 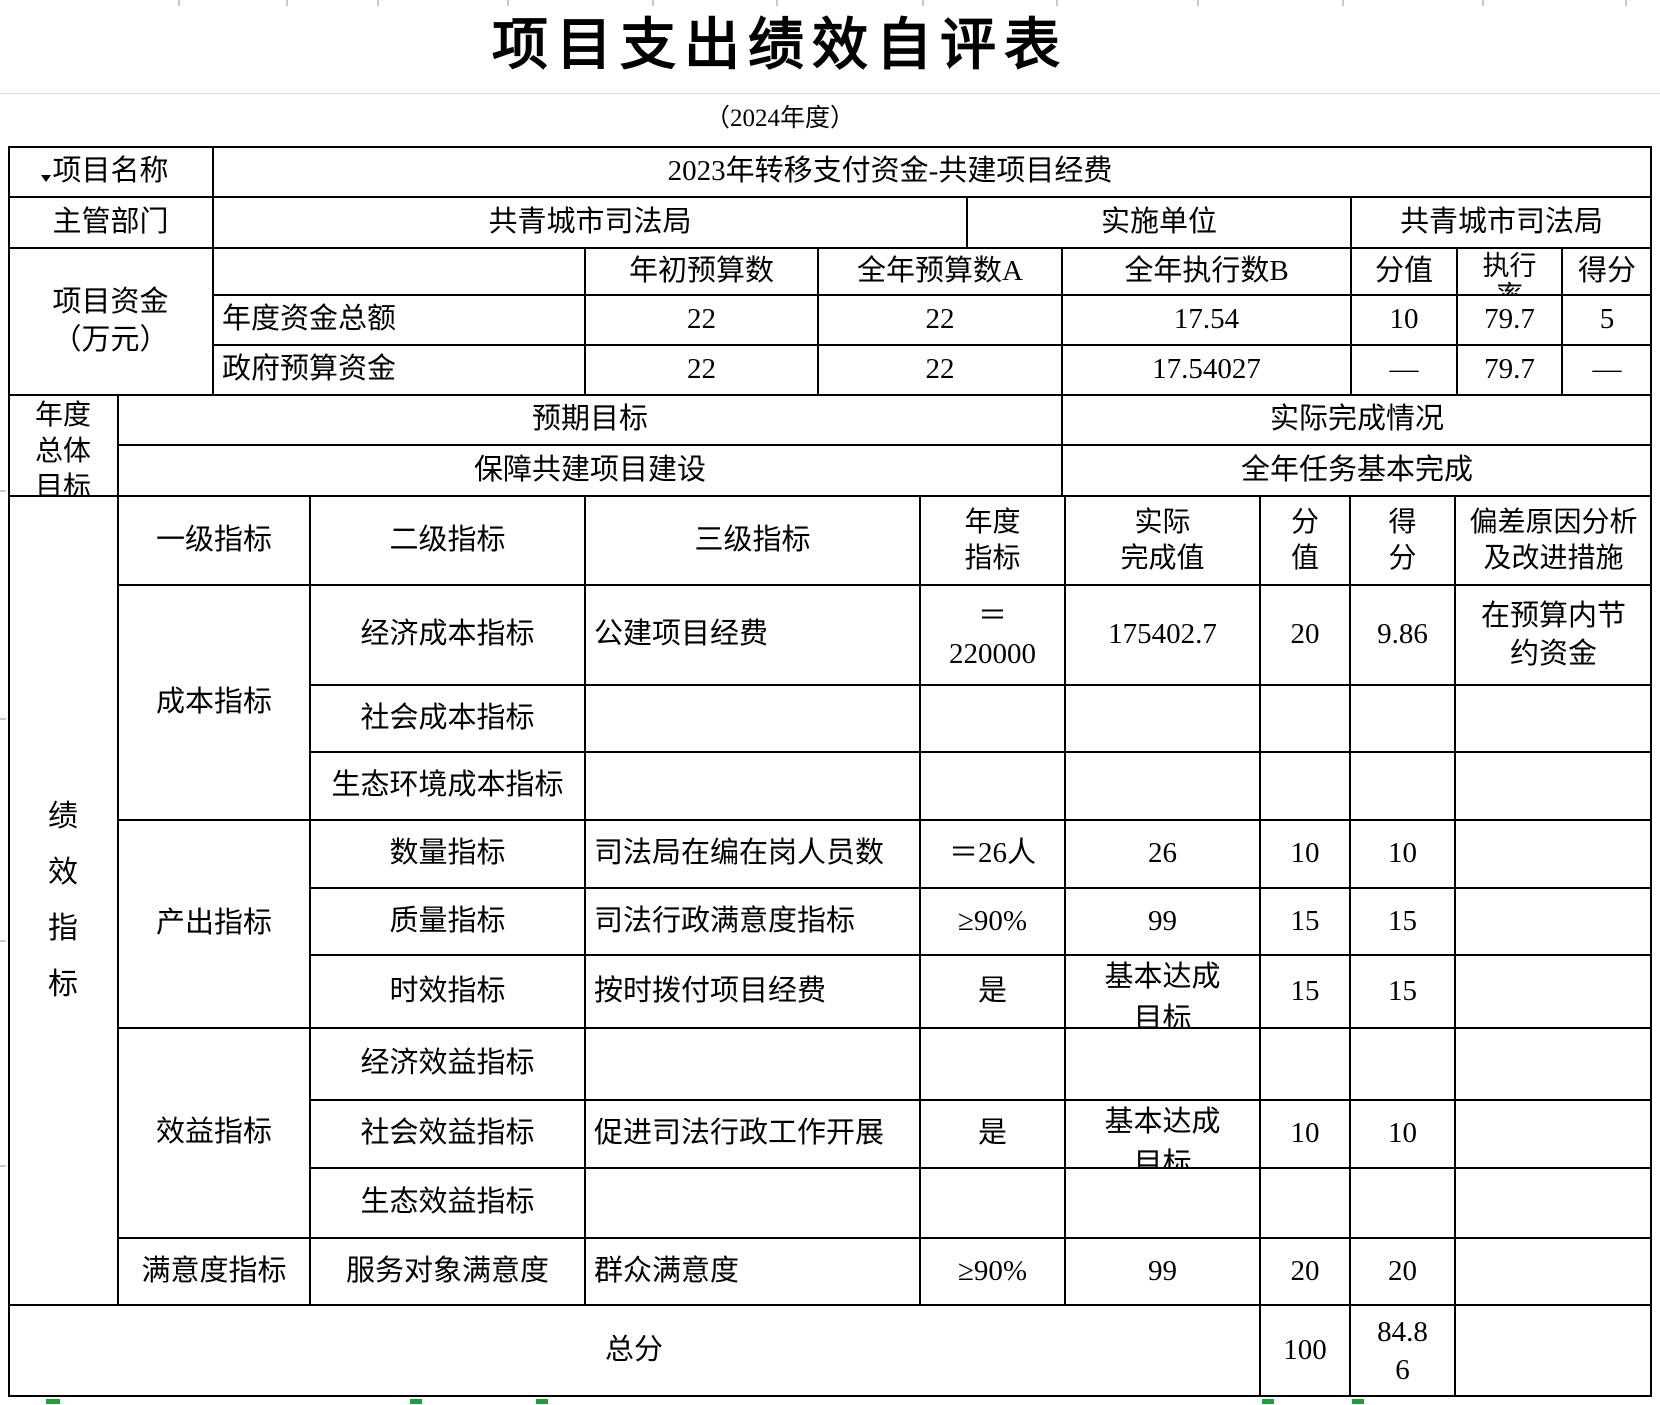 I want to click on cell-funds-label: 项目资金 （万元）, so click(x=110, y=321).